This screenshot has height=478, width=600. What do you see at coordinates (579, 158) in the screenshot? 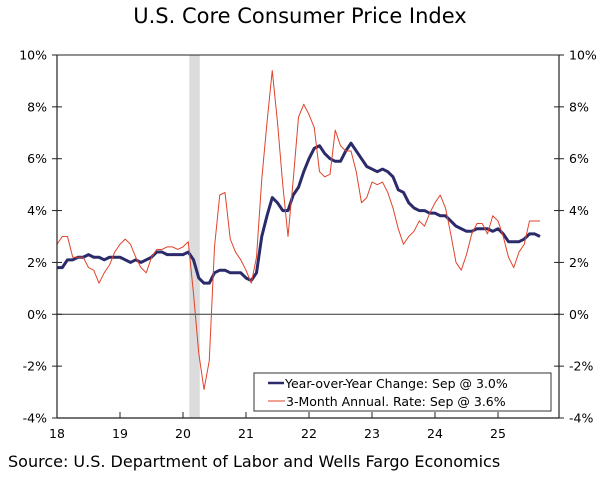
I see `right-y-tick-label: 6%` at bounding box center [579, 158].